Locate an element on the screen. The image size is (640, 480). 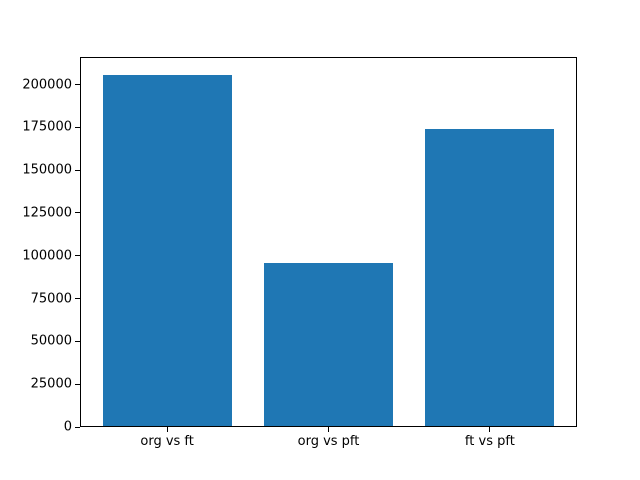
y-tick-label: 125000 is located at coordinates (47, 213).